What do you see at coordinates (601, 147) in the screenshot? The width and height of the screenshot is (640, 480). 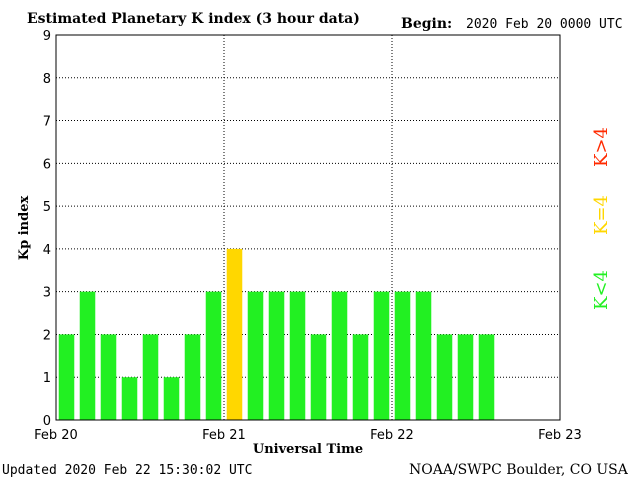 I see `legend-entry: K>4` at bounding box center [601, 147].